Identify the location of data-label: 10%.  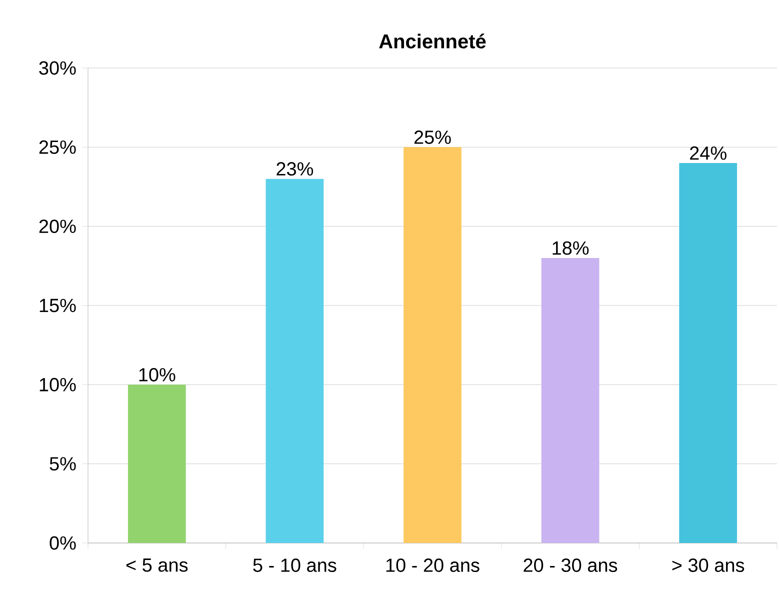
(157, 375).